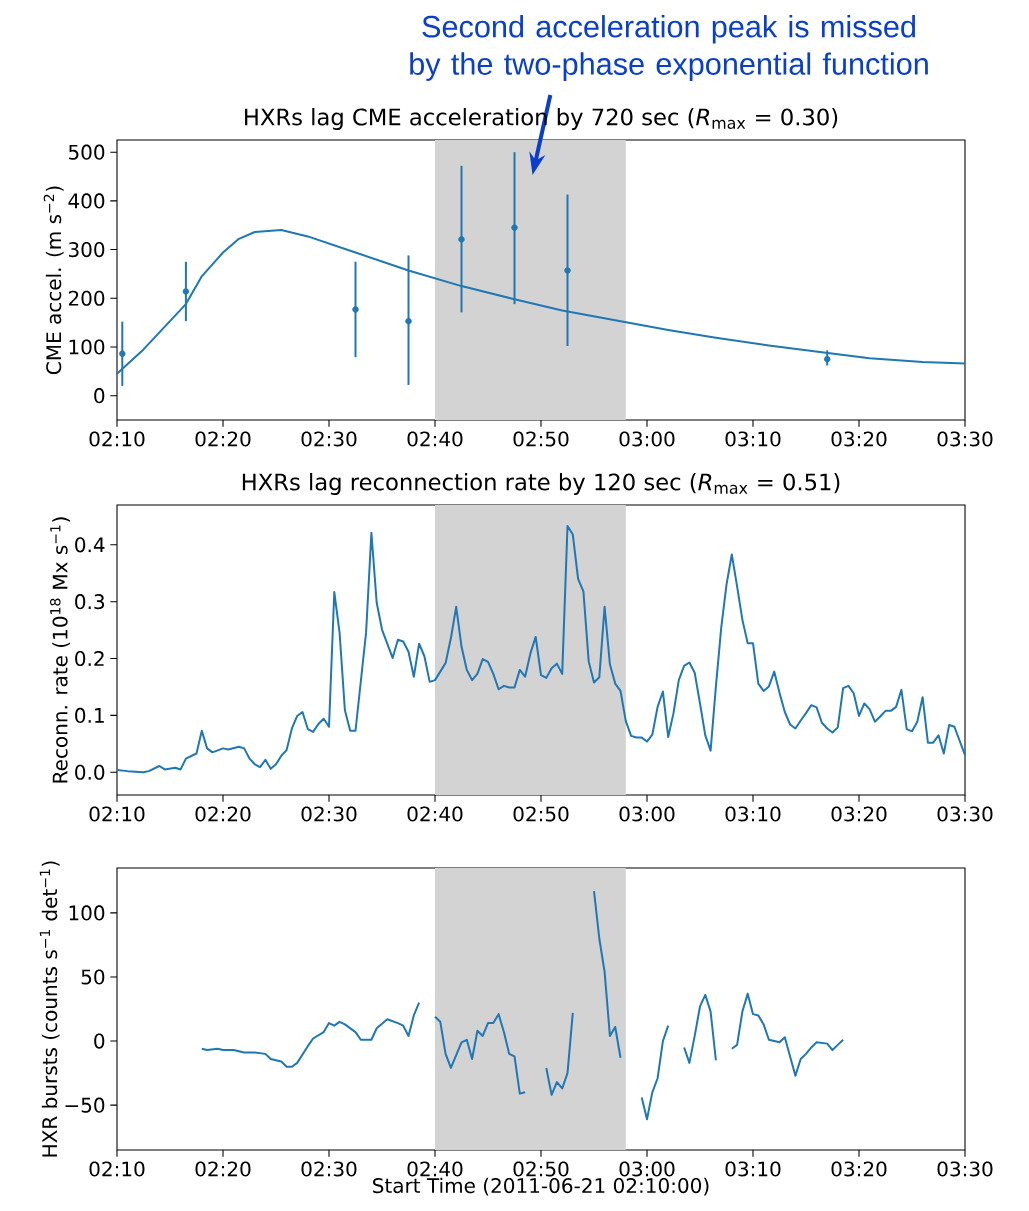 Image resolution: width=1029 pixels, height=1211 pixels. I want to click on y-tick-label: 0.4, so click(90, 545).